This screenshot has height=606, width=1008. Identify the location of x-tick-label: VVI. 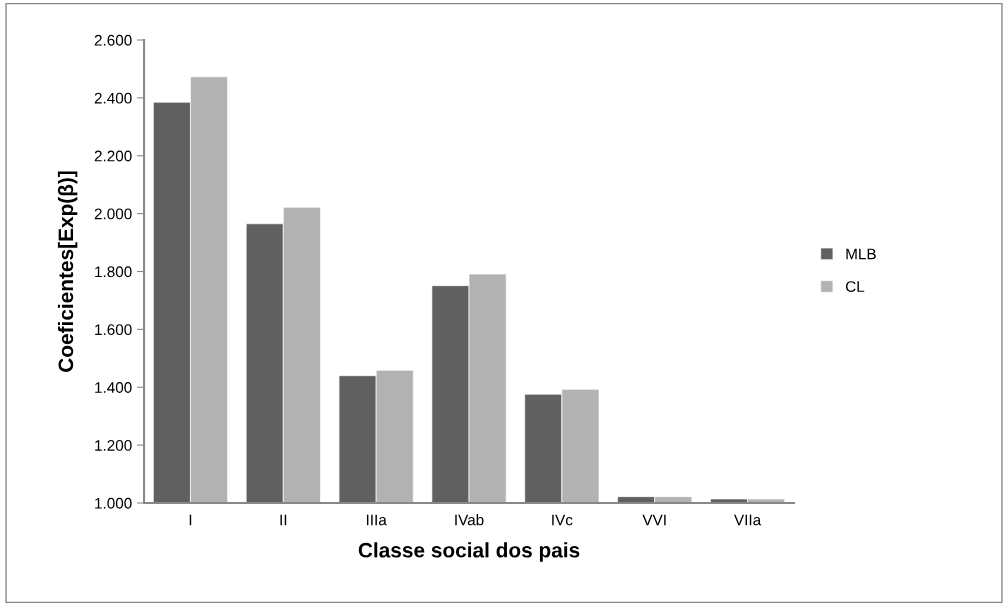
(654, 520).